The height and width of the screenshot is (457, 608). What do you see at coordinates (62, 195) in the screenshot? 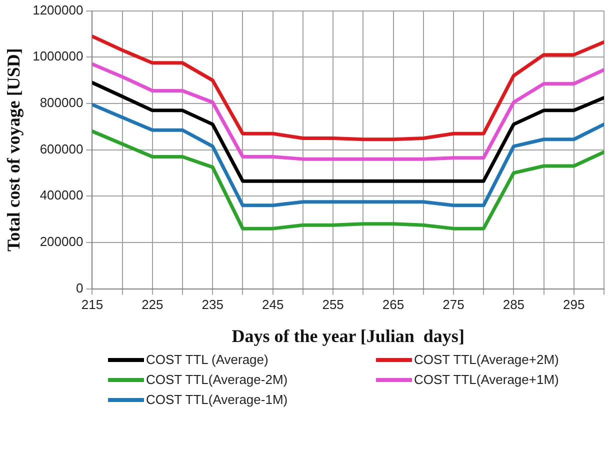
I see `y-tick-label: 400000` at bounding box center [62, 195].